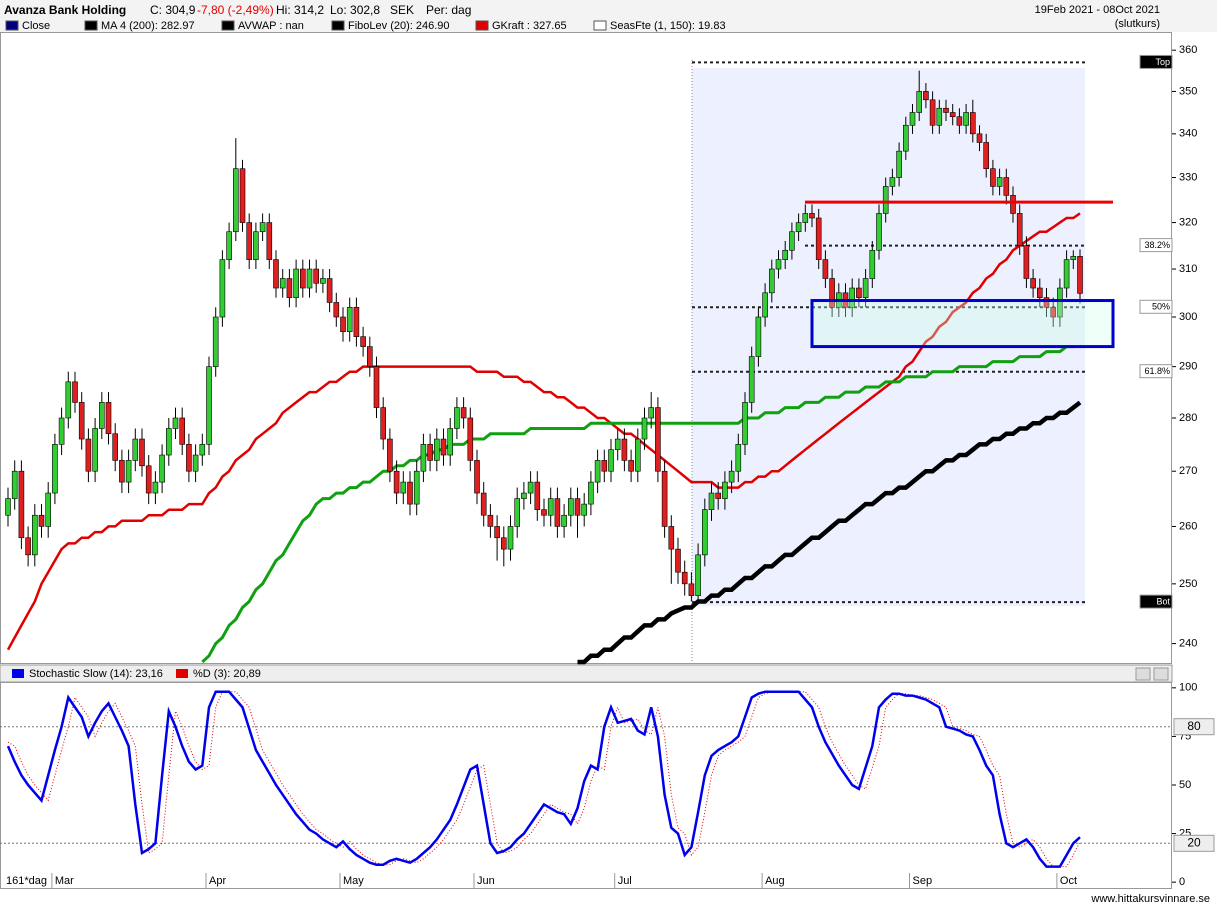 The width and height of the screenshot is (1217, 905). What do you see at coordinates (775, 881) in the screenshot?
I see `x-tick-label: Aug` at bounding box center [775, 881].